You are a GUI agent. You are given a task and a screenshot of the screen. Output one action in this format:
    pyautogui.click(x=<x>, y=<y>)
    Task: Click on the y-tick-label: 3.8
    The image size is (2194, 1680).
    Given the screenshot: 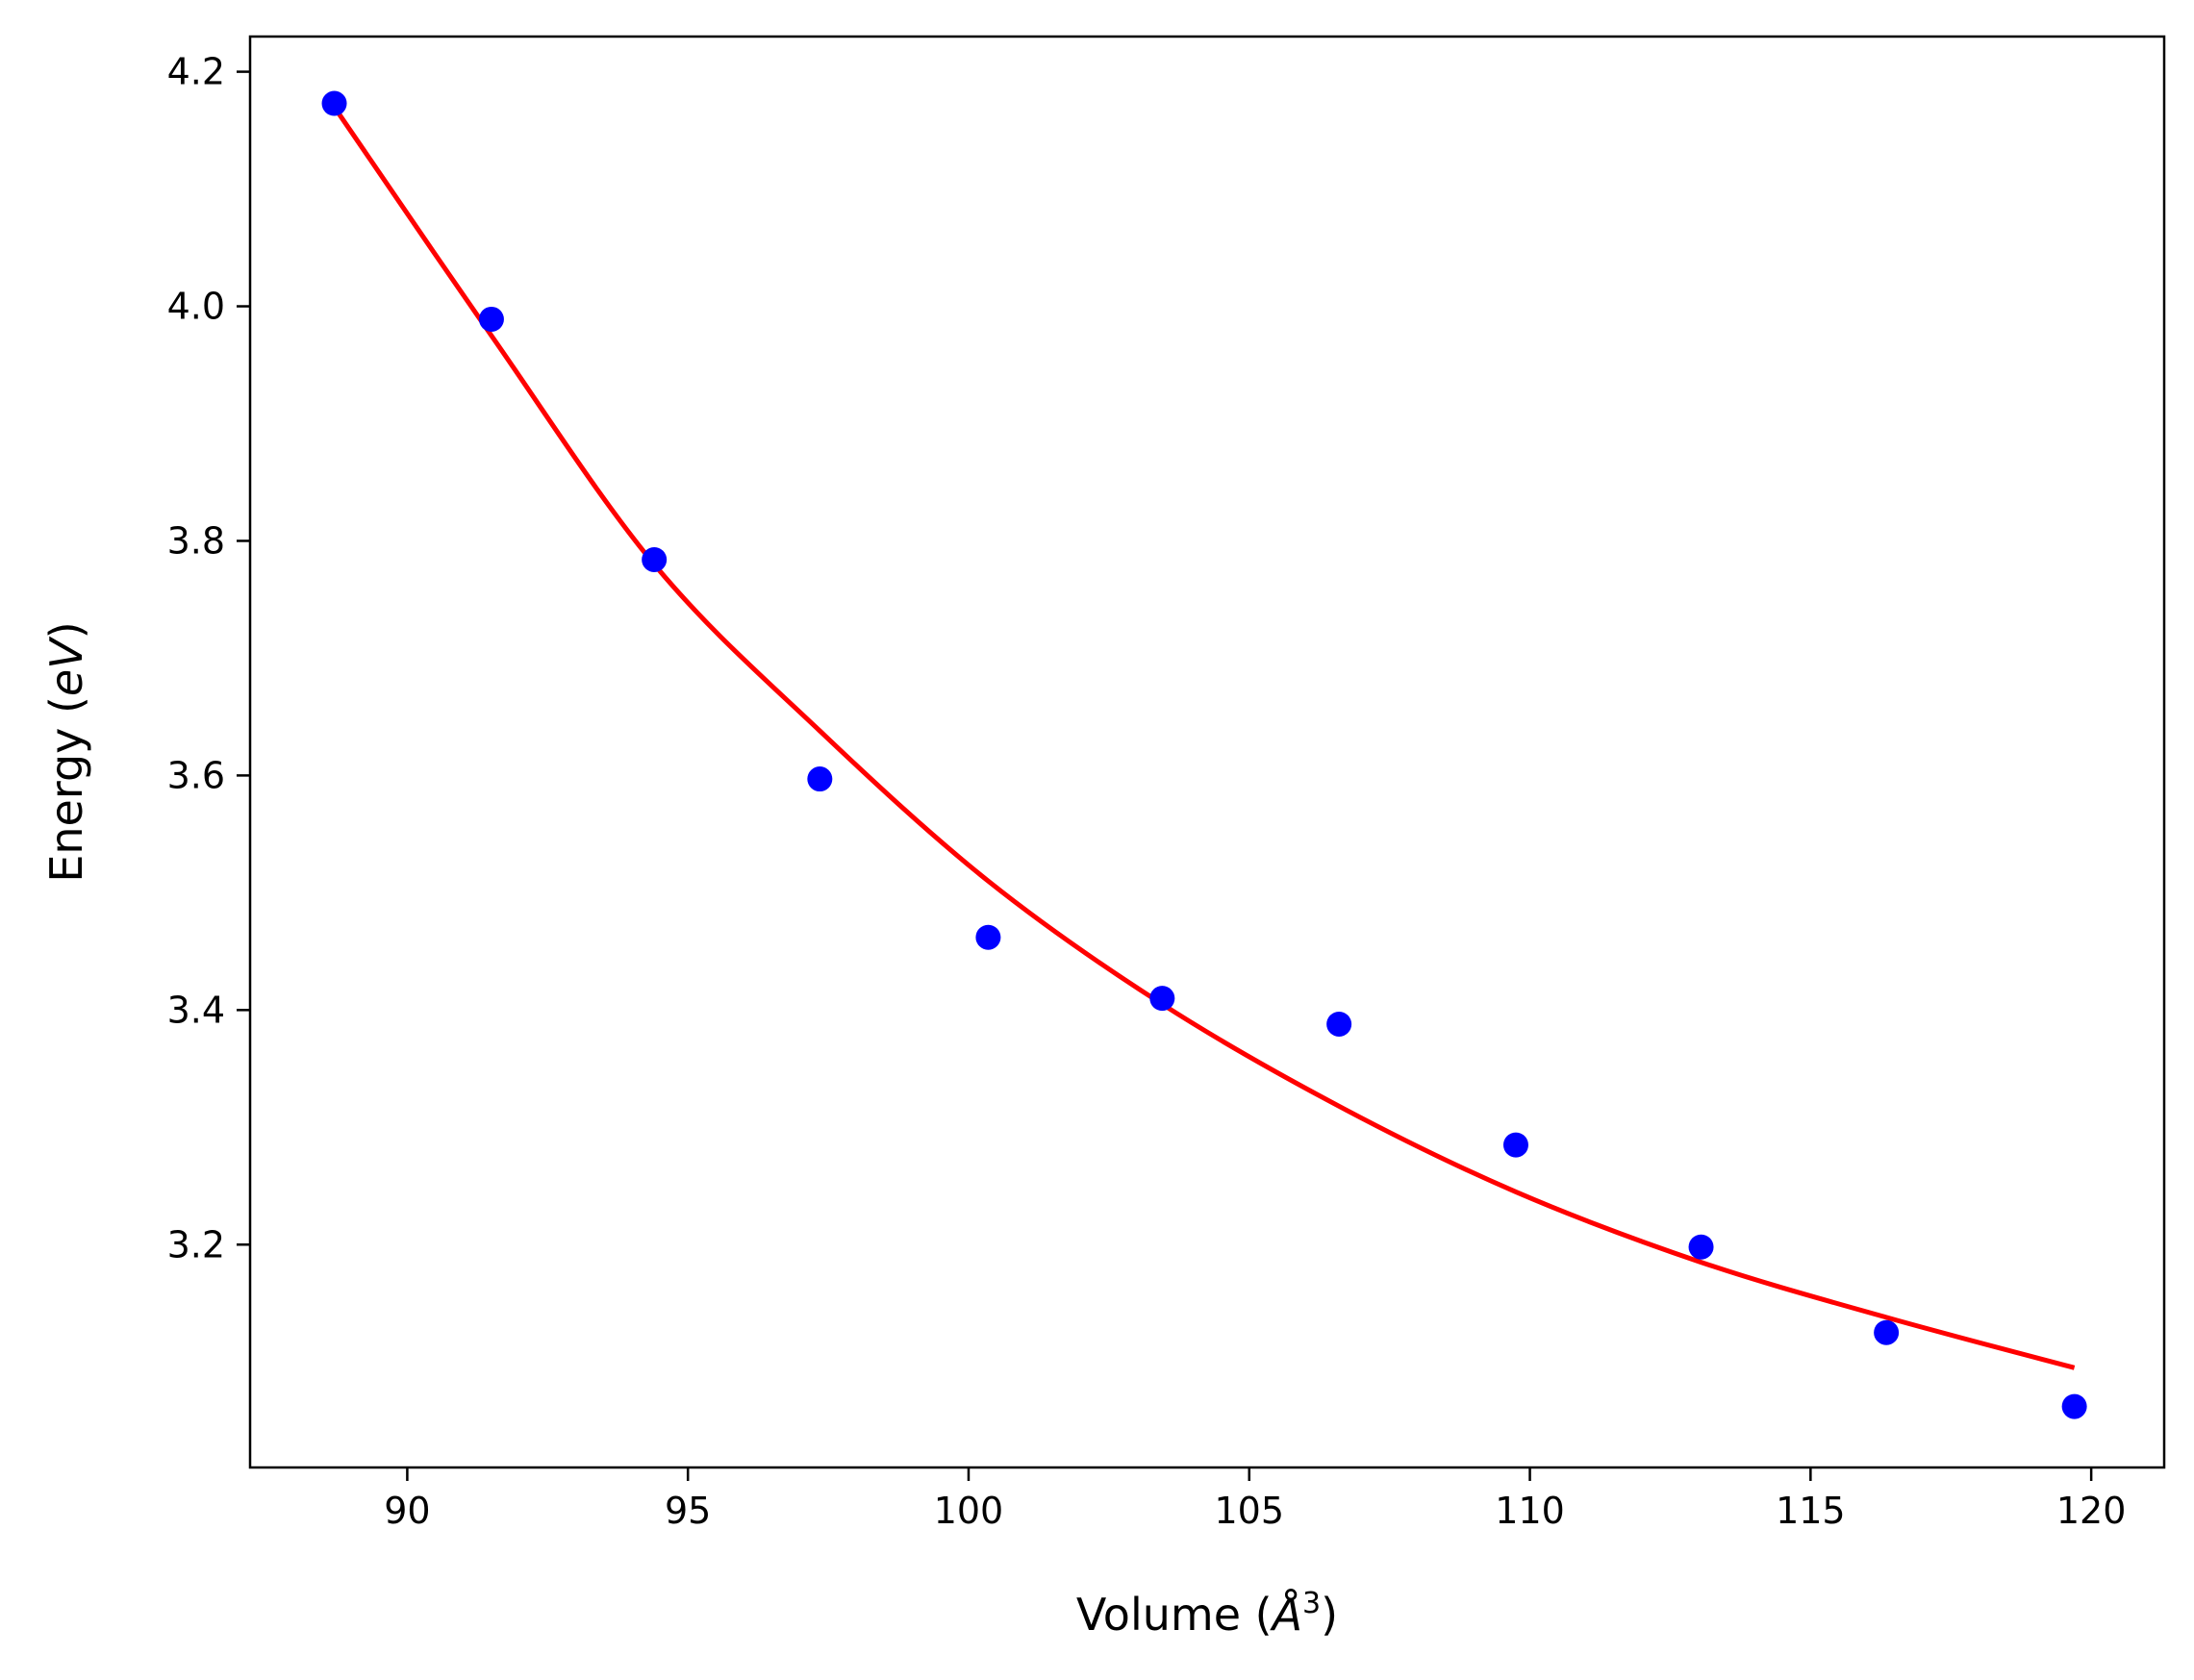 What is the action you would take?
    pyautogui.click(x=196, y=541)
    